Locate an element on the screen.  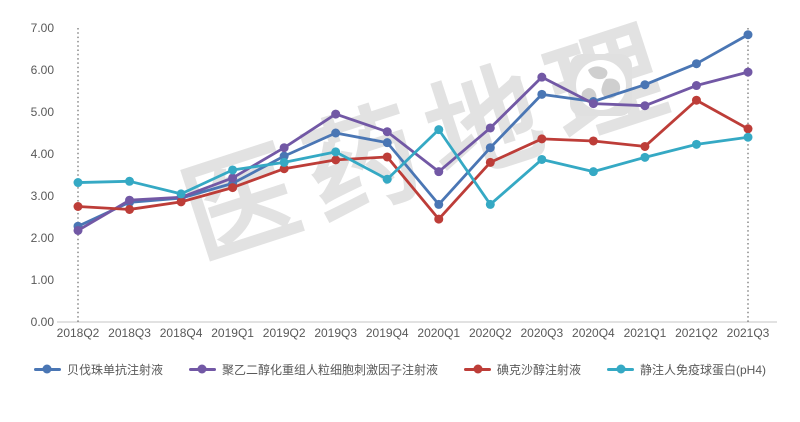
legend-item: 静注人免疫球蛋白(pH4) is located at coordinates (686, 369).